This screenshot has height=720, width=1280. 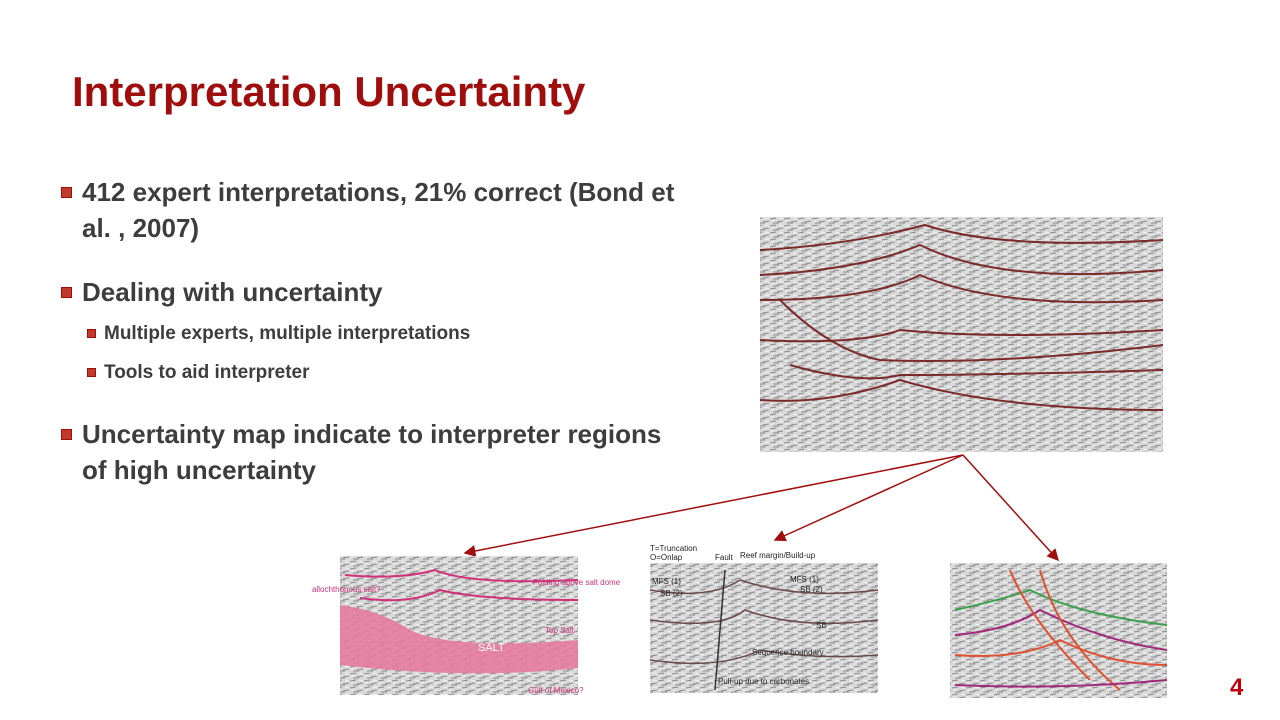 I want to click on figure-label: Folding above salt dome, so click(x=577, y=582).